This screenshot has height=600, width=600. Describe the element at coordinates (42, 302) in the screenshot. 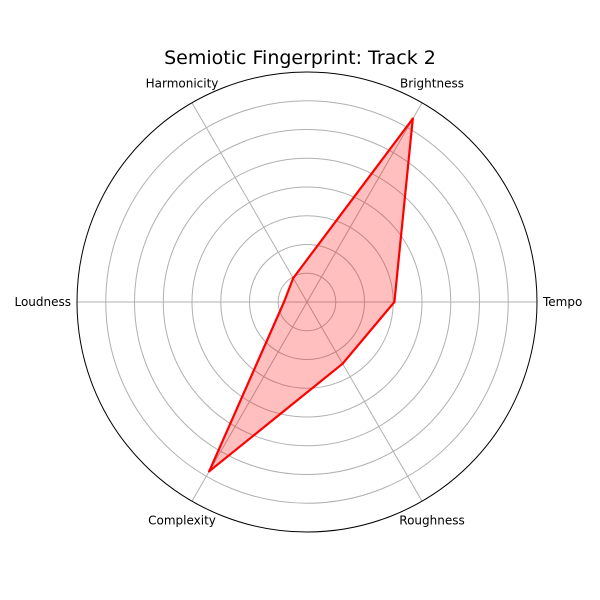

I see `label-loudness: Loudness` at that location.